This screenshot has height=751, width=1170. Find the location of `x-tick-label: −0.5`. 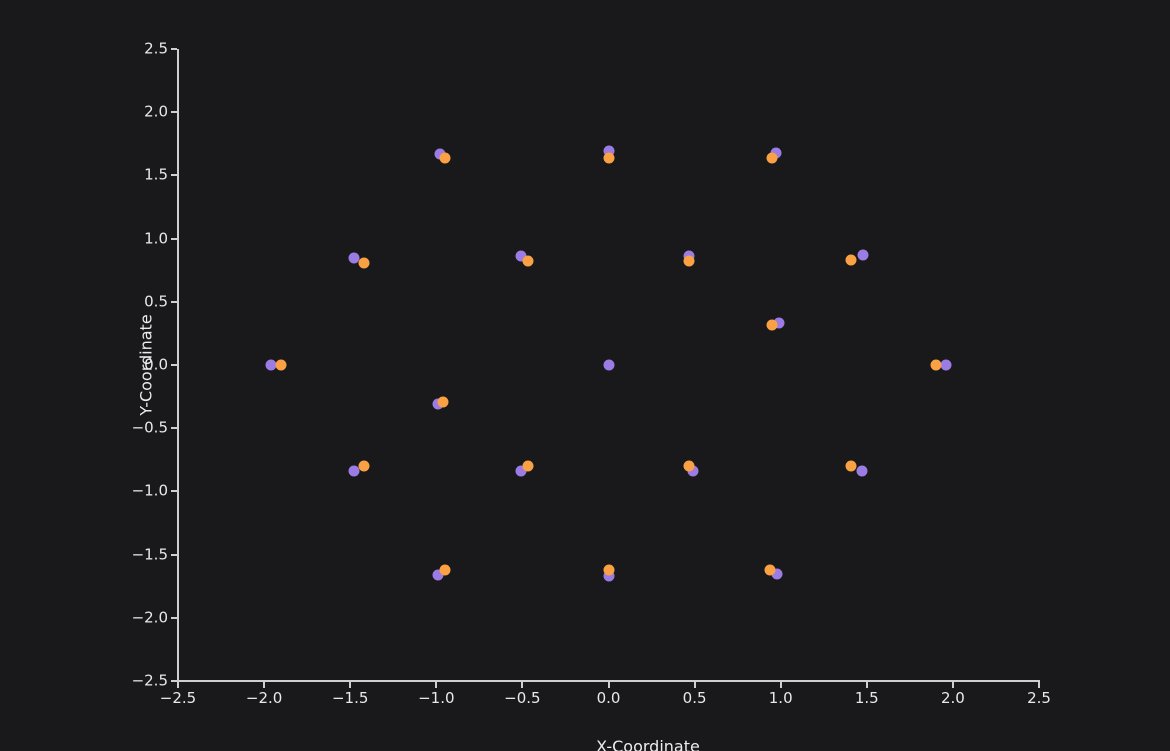

x-tick-label: −0.5 is located at coordinates (522, 698).